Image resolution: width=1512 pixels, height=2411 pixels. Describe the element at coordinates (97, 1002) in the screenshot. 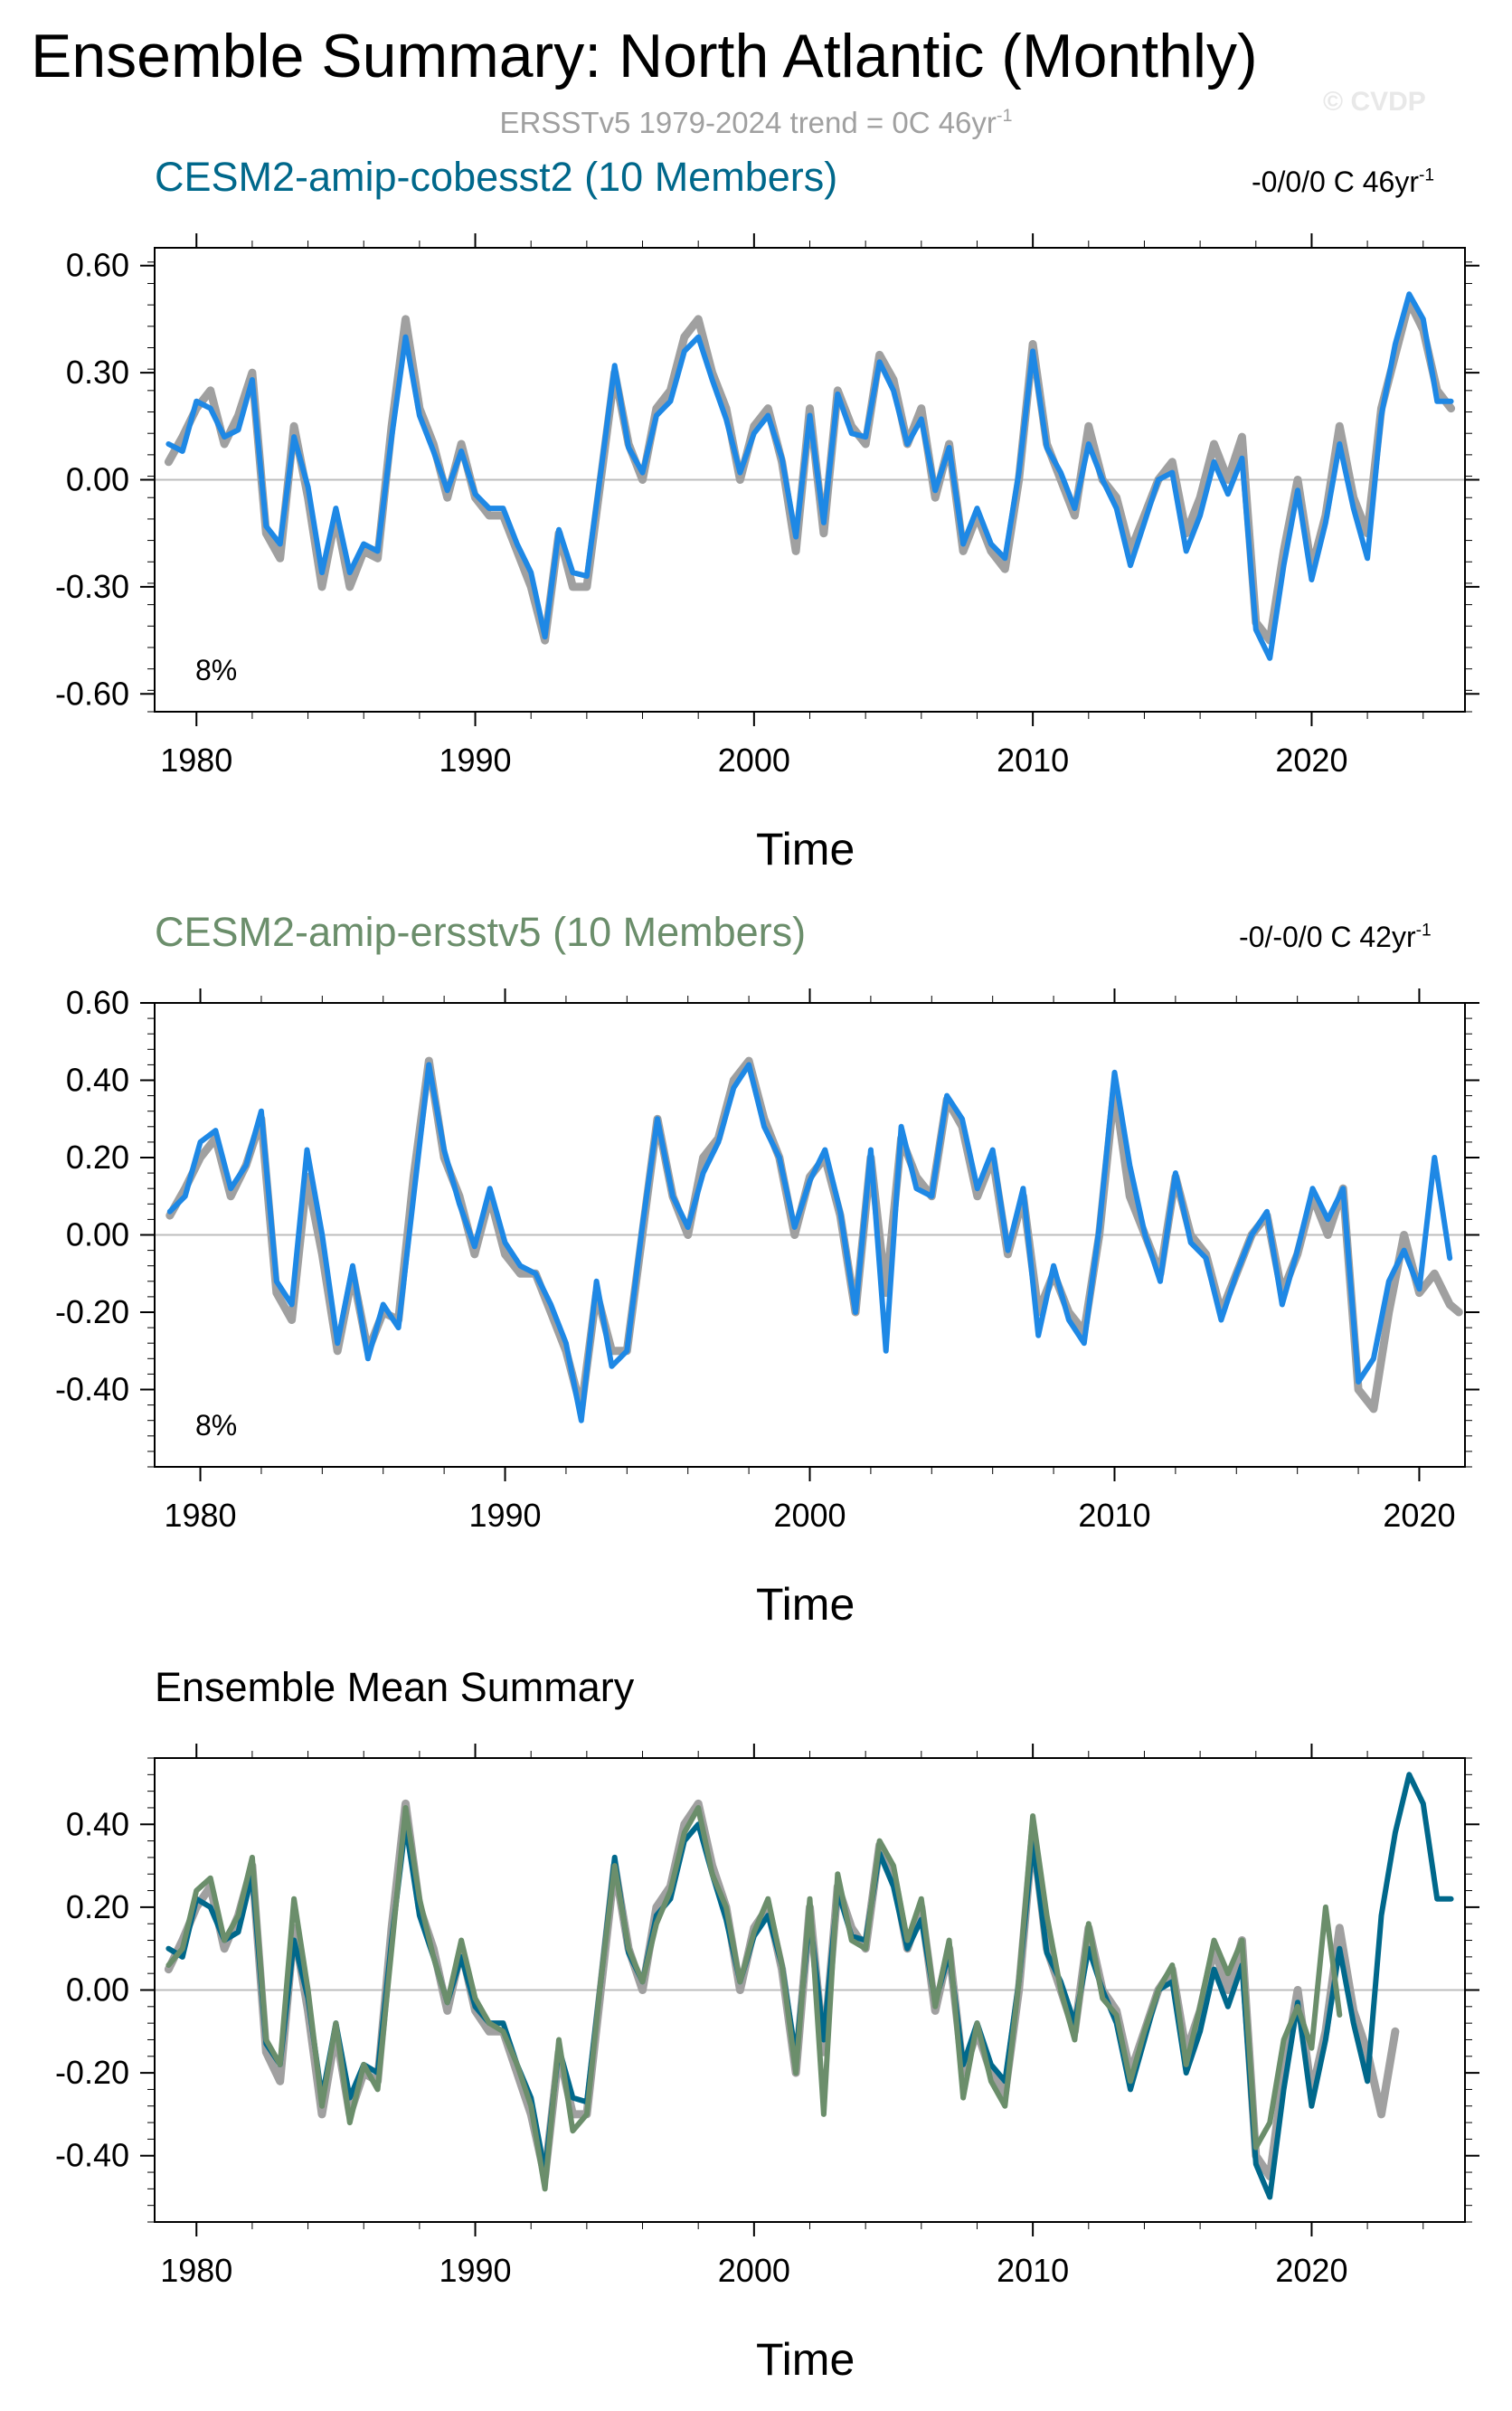

I see `panel-2-ytick-label: 0.60` at that location.